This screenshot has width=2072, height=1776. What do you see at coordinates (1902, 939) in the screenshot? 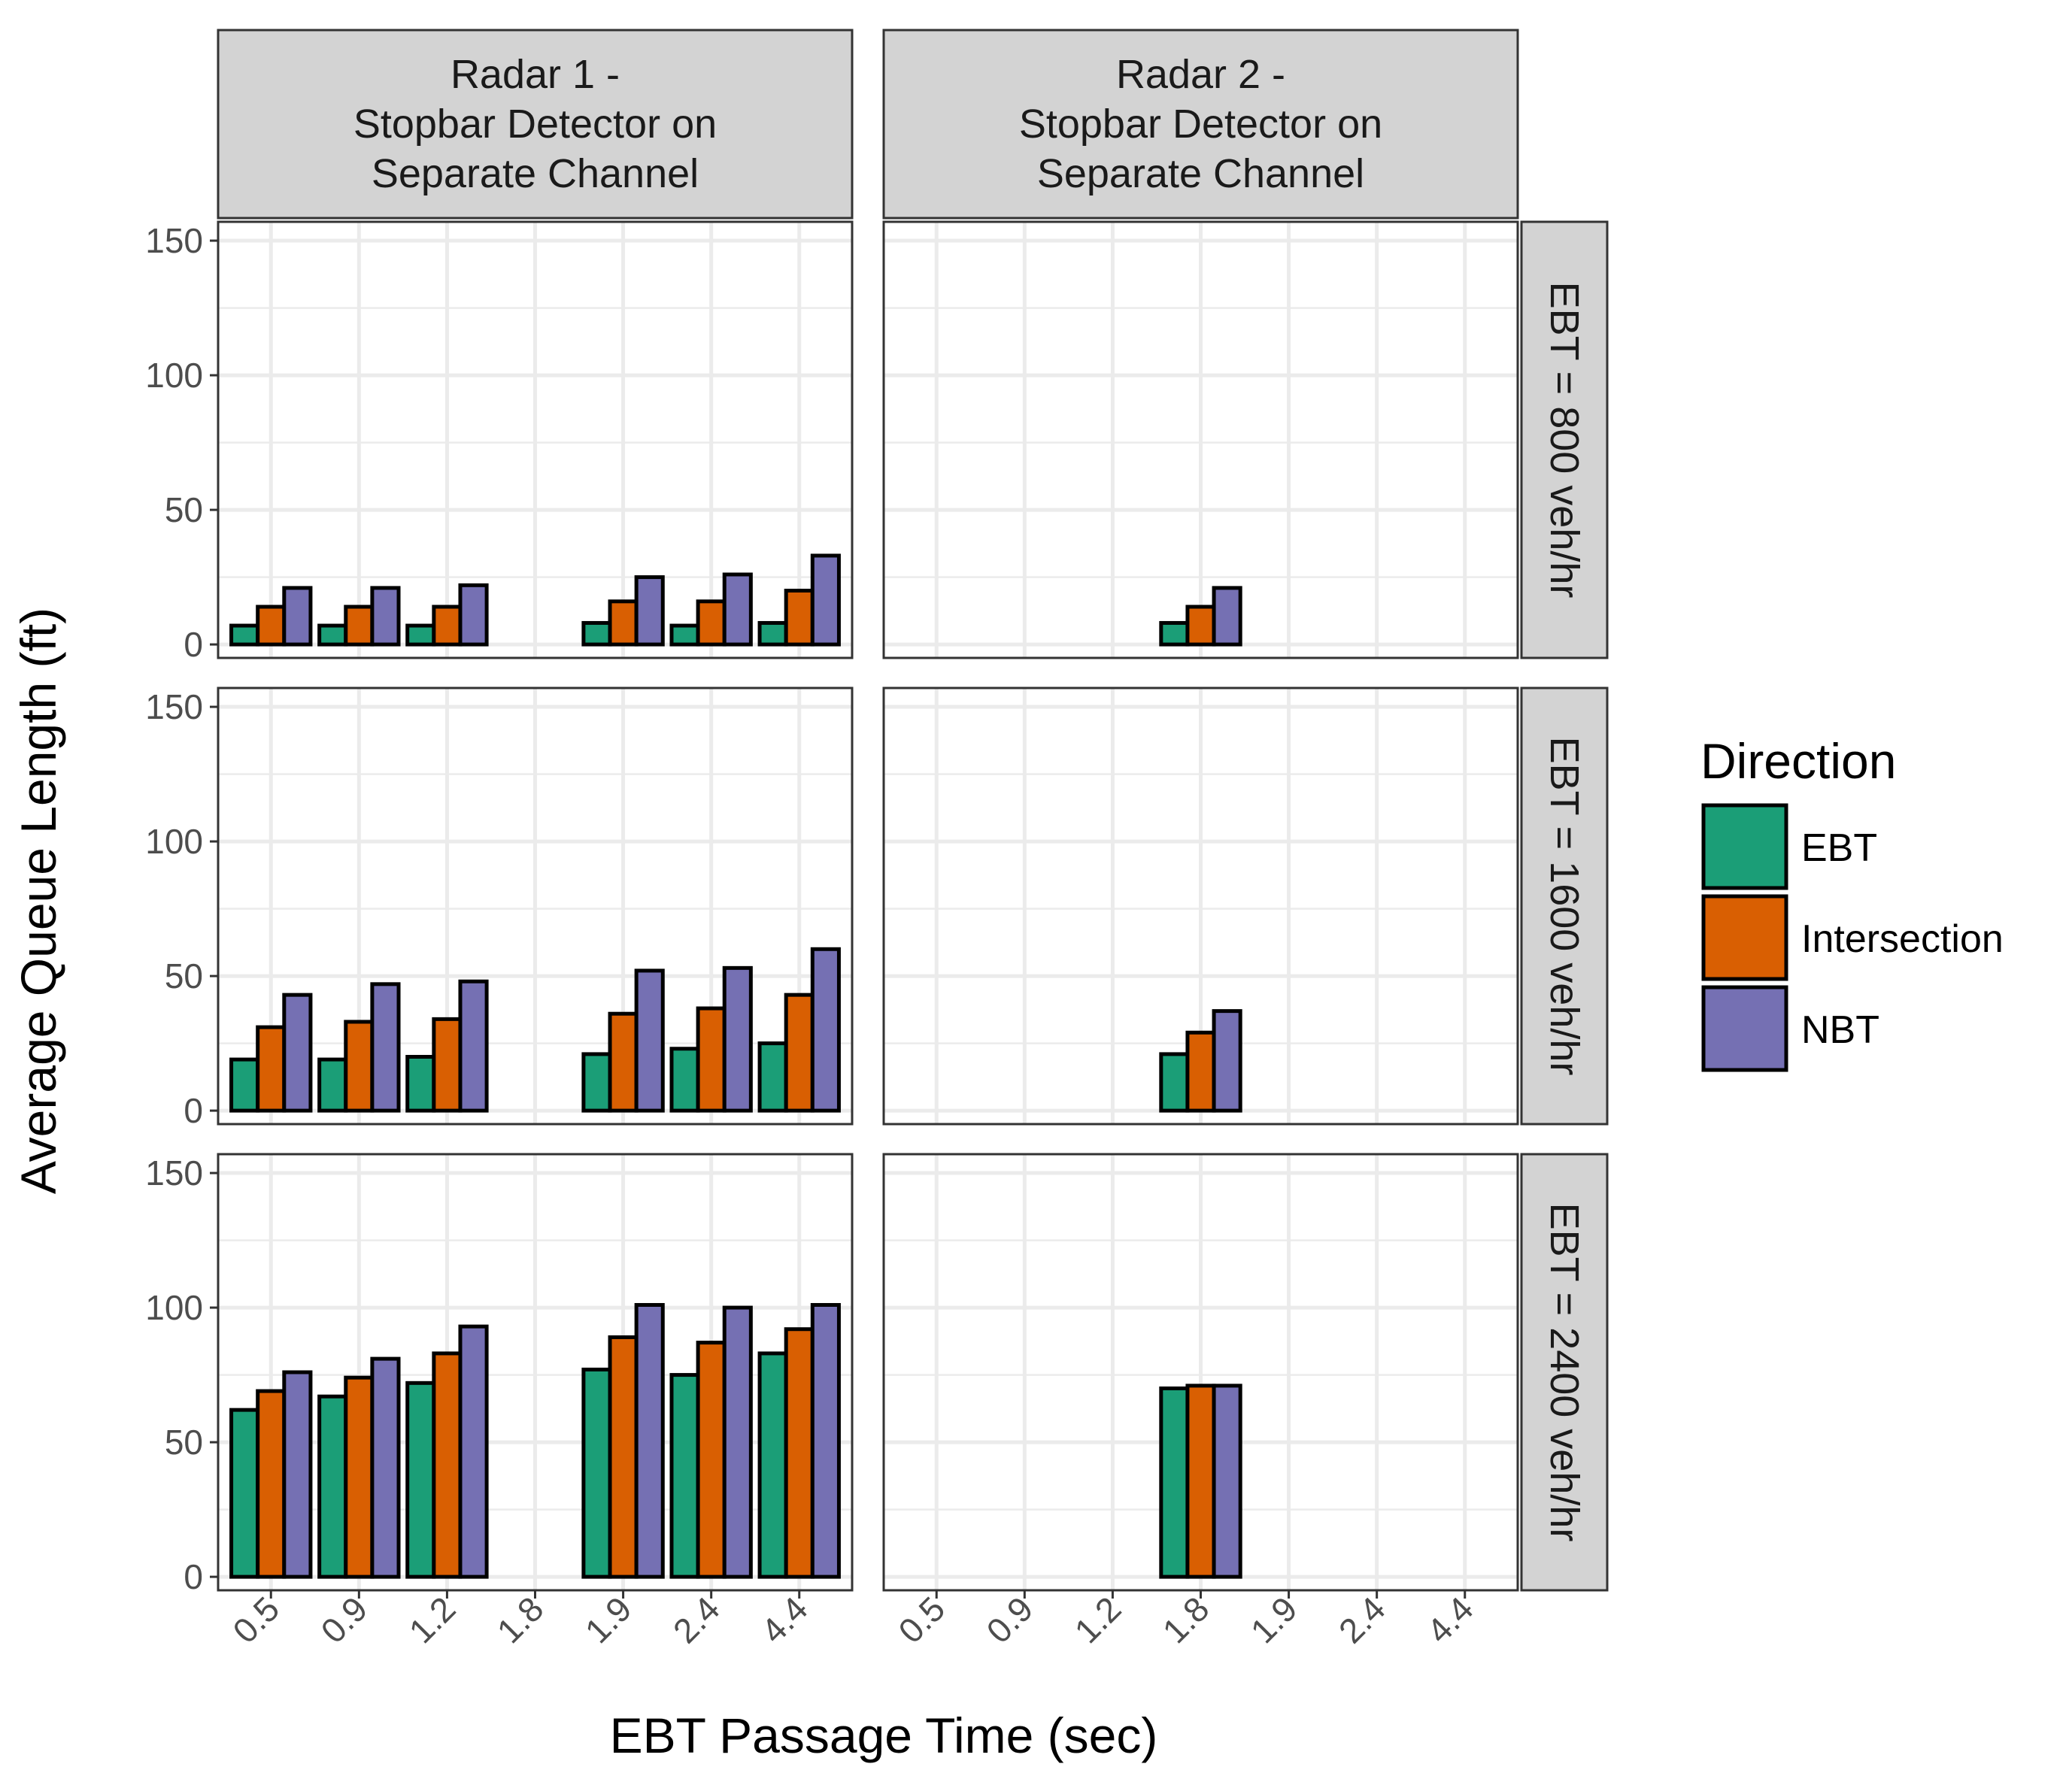
I see `legend-label: Intersection` at bounding box center [1902, 939].